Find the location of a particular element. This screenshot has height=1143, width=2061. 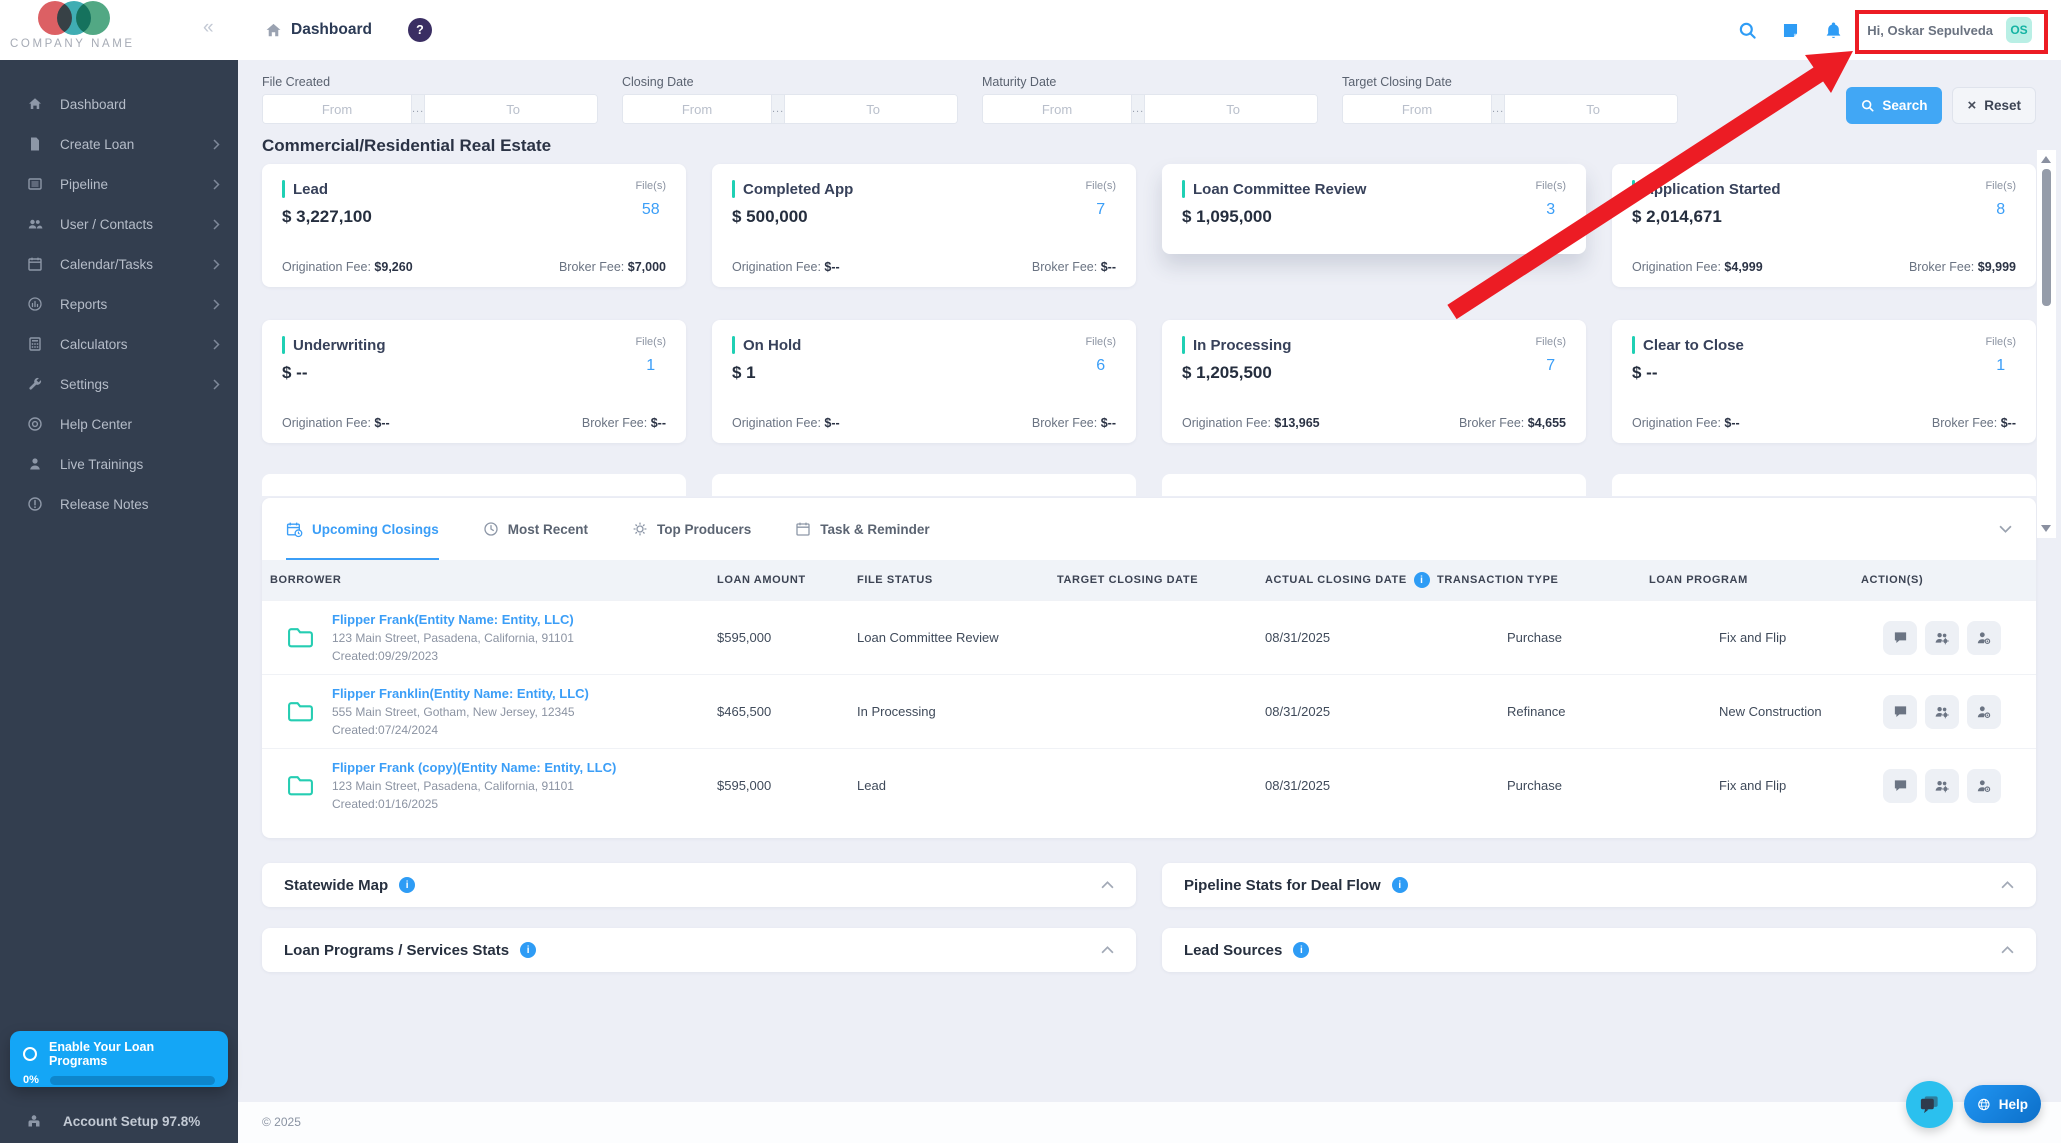

help-button: Help is located at coordinates (2002, 1104).